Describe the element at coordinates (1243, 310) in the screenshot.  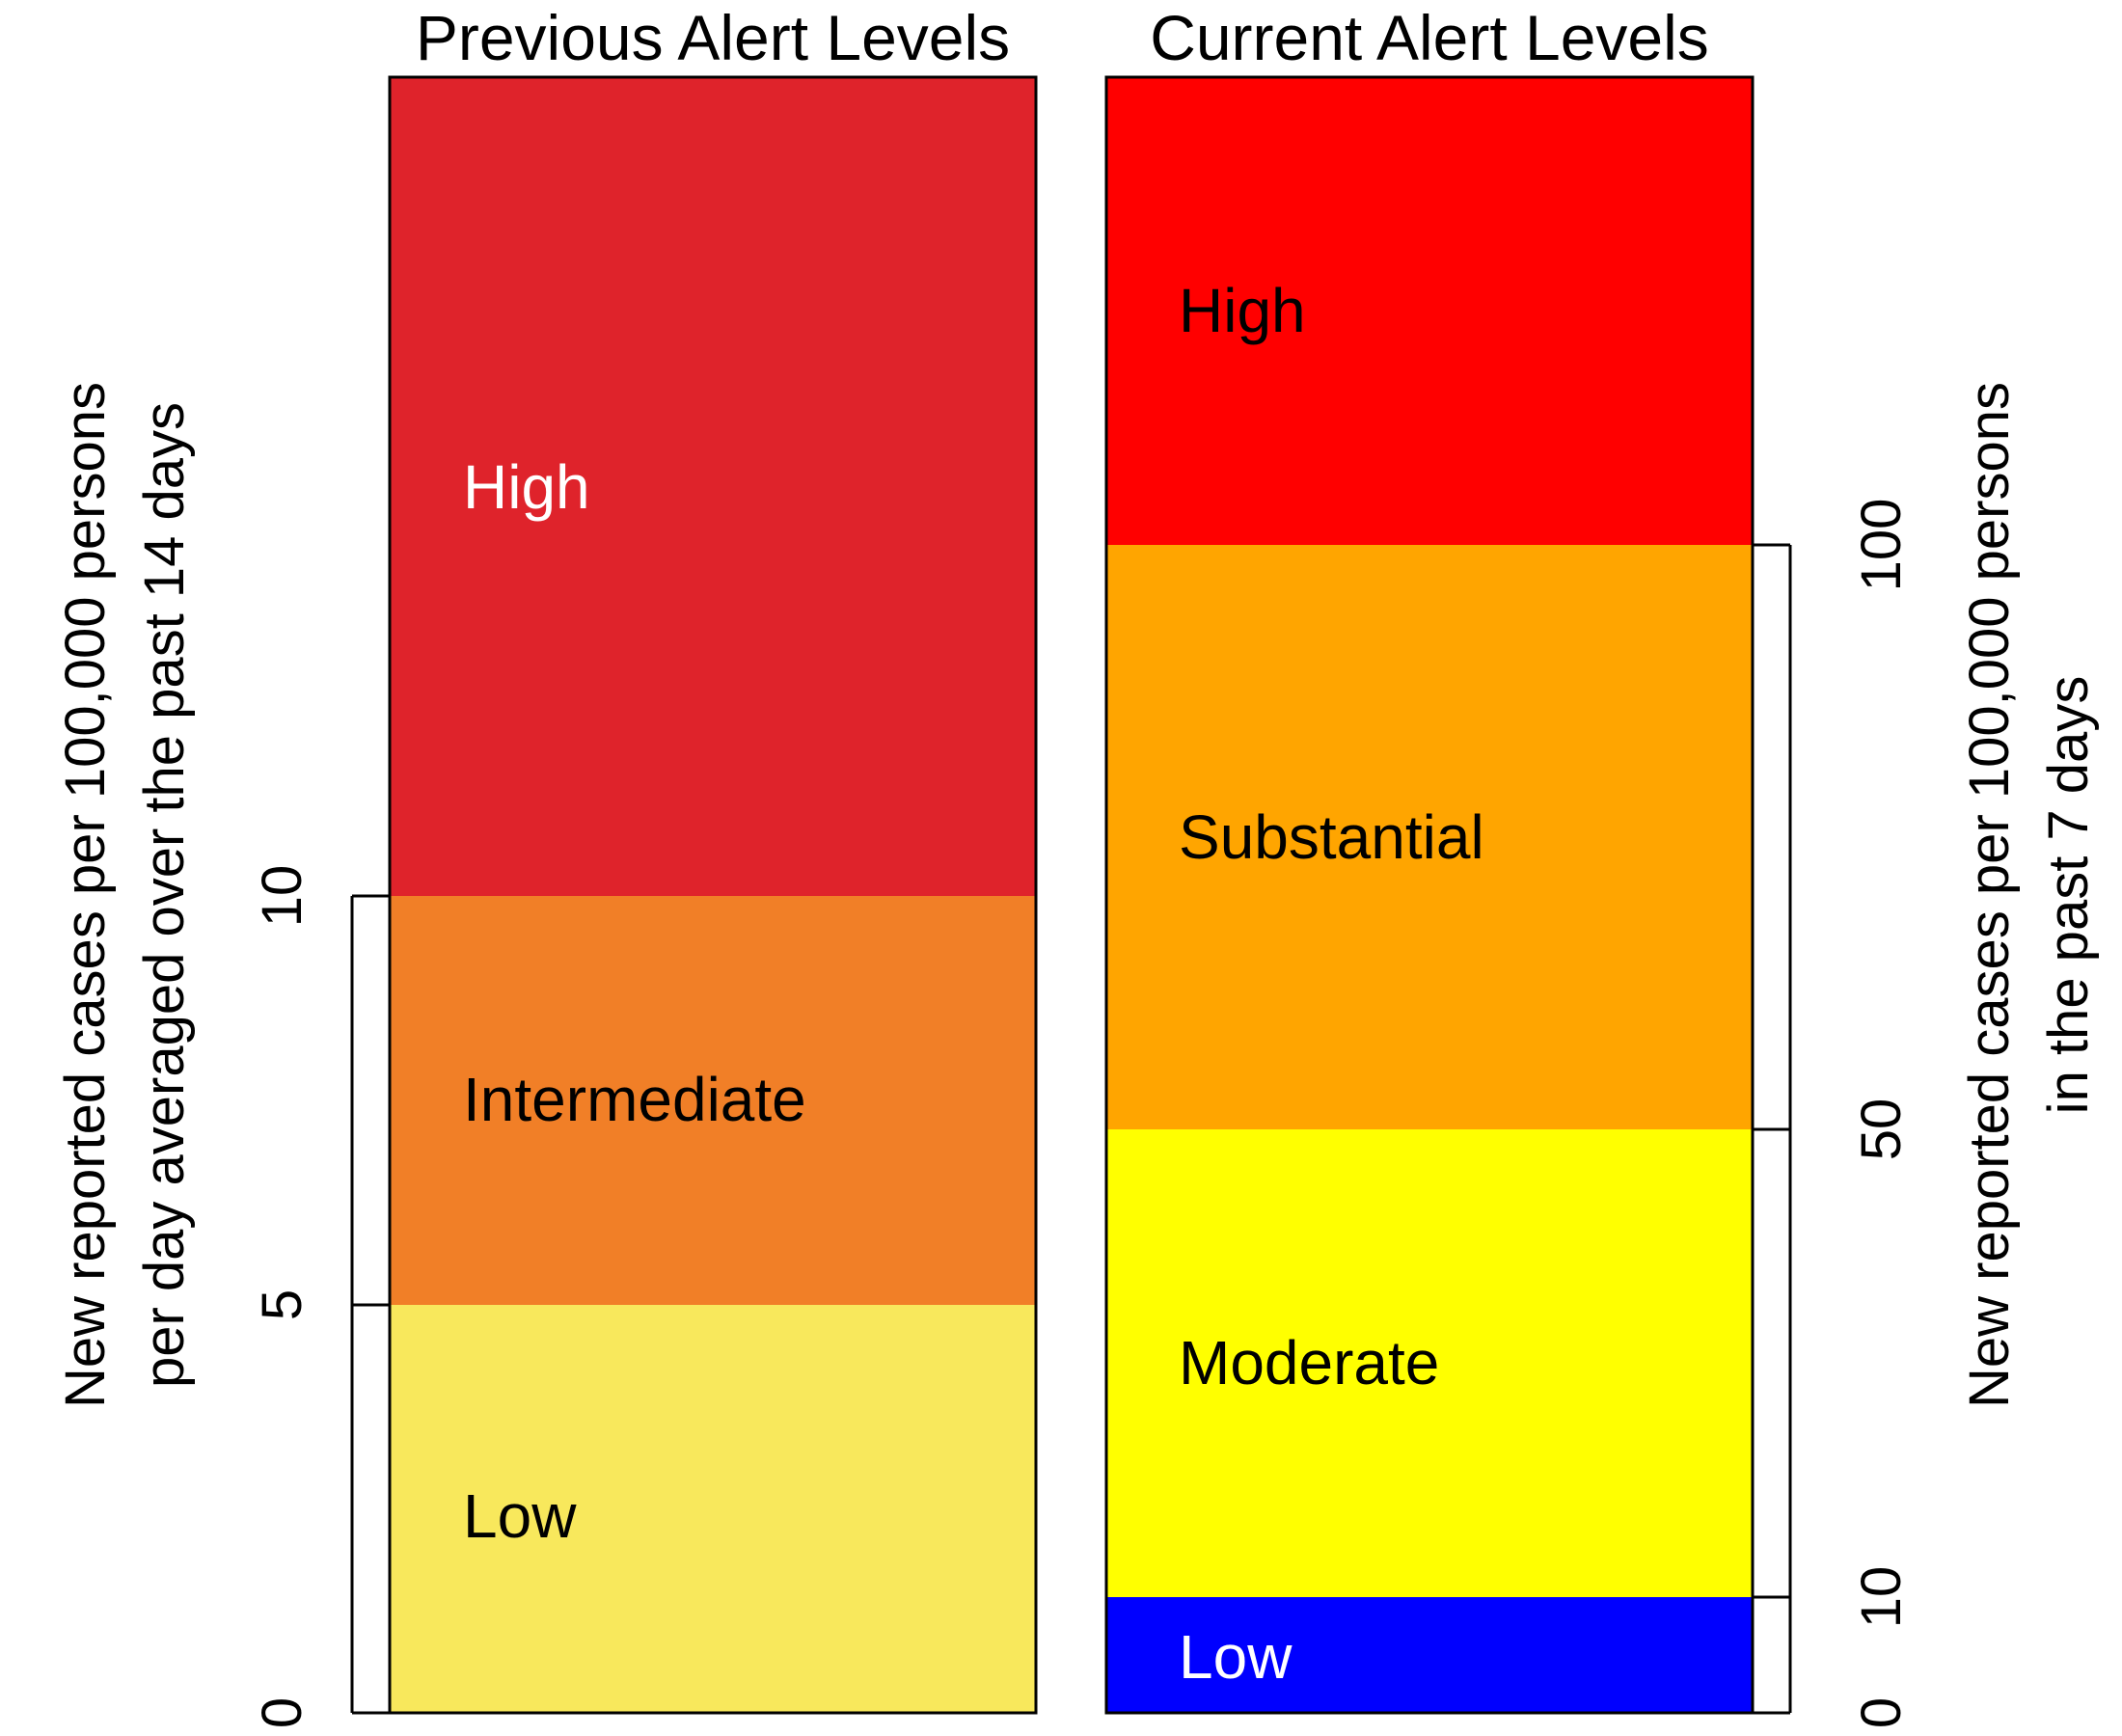
I see `current-band-label-high: High` at that location.